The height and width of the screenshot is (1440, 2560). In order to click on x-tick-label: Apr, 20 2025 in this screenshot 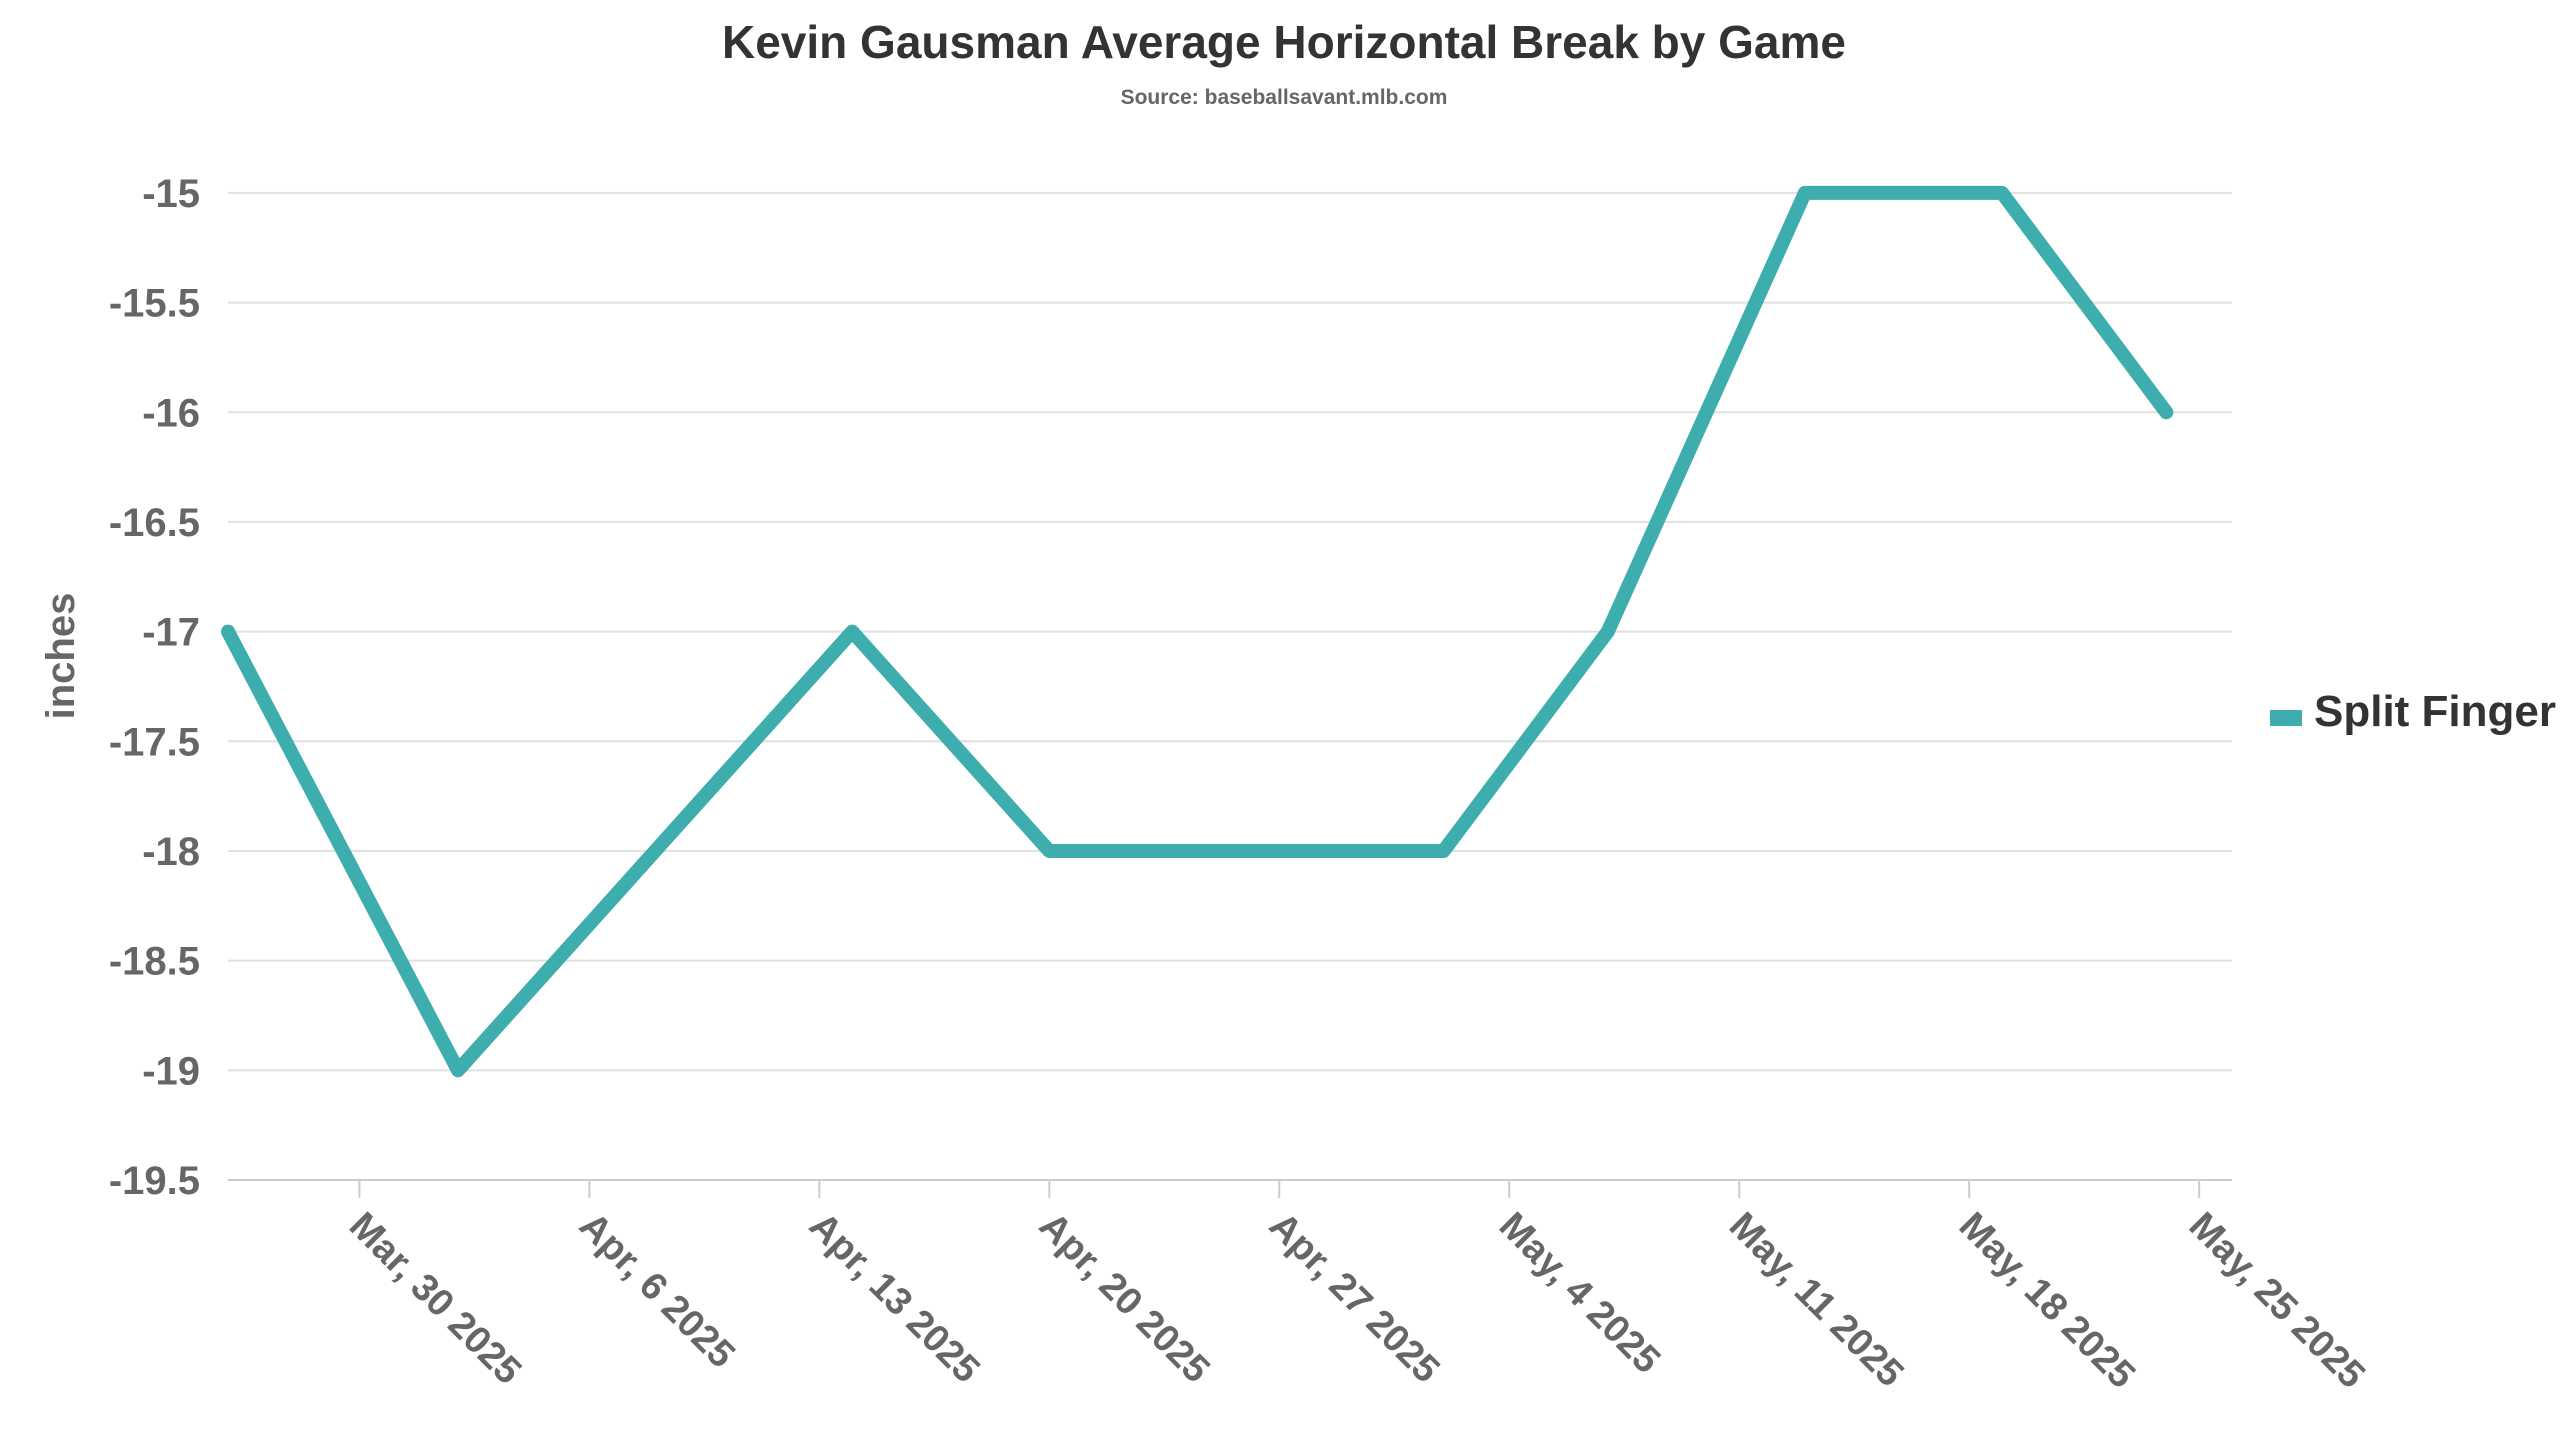, I will do `click(1124, 1298)`.